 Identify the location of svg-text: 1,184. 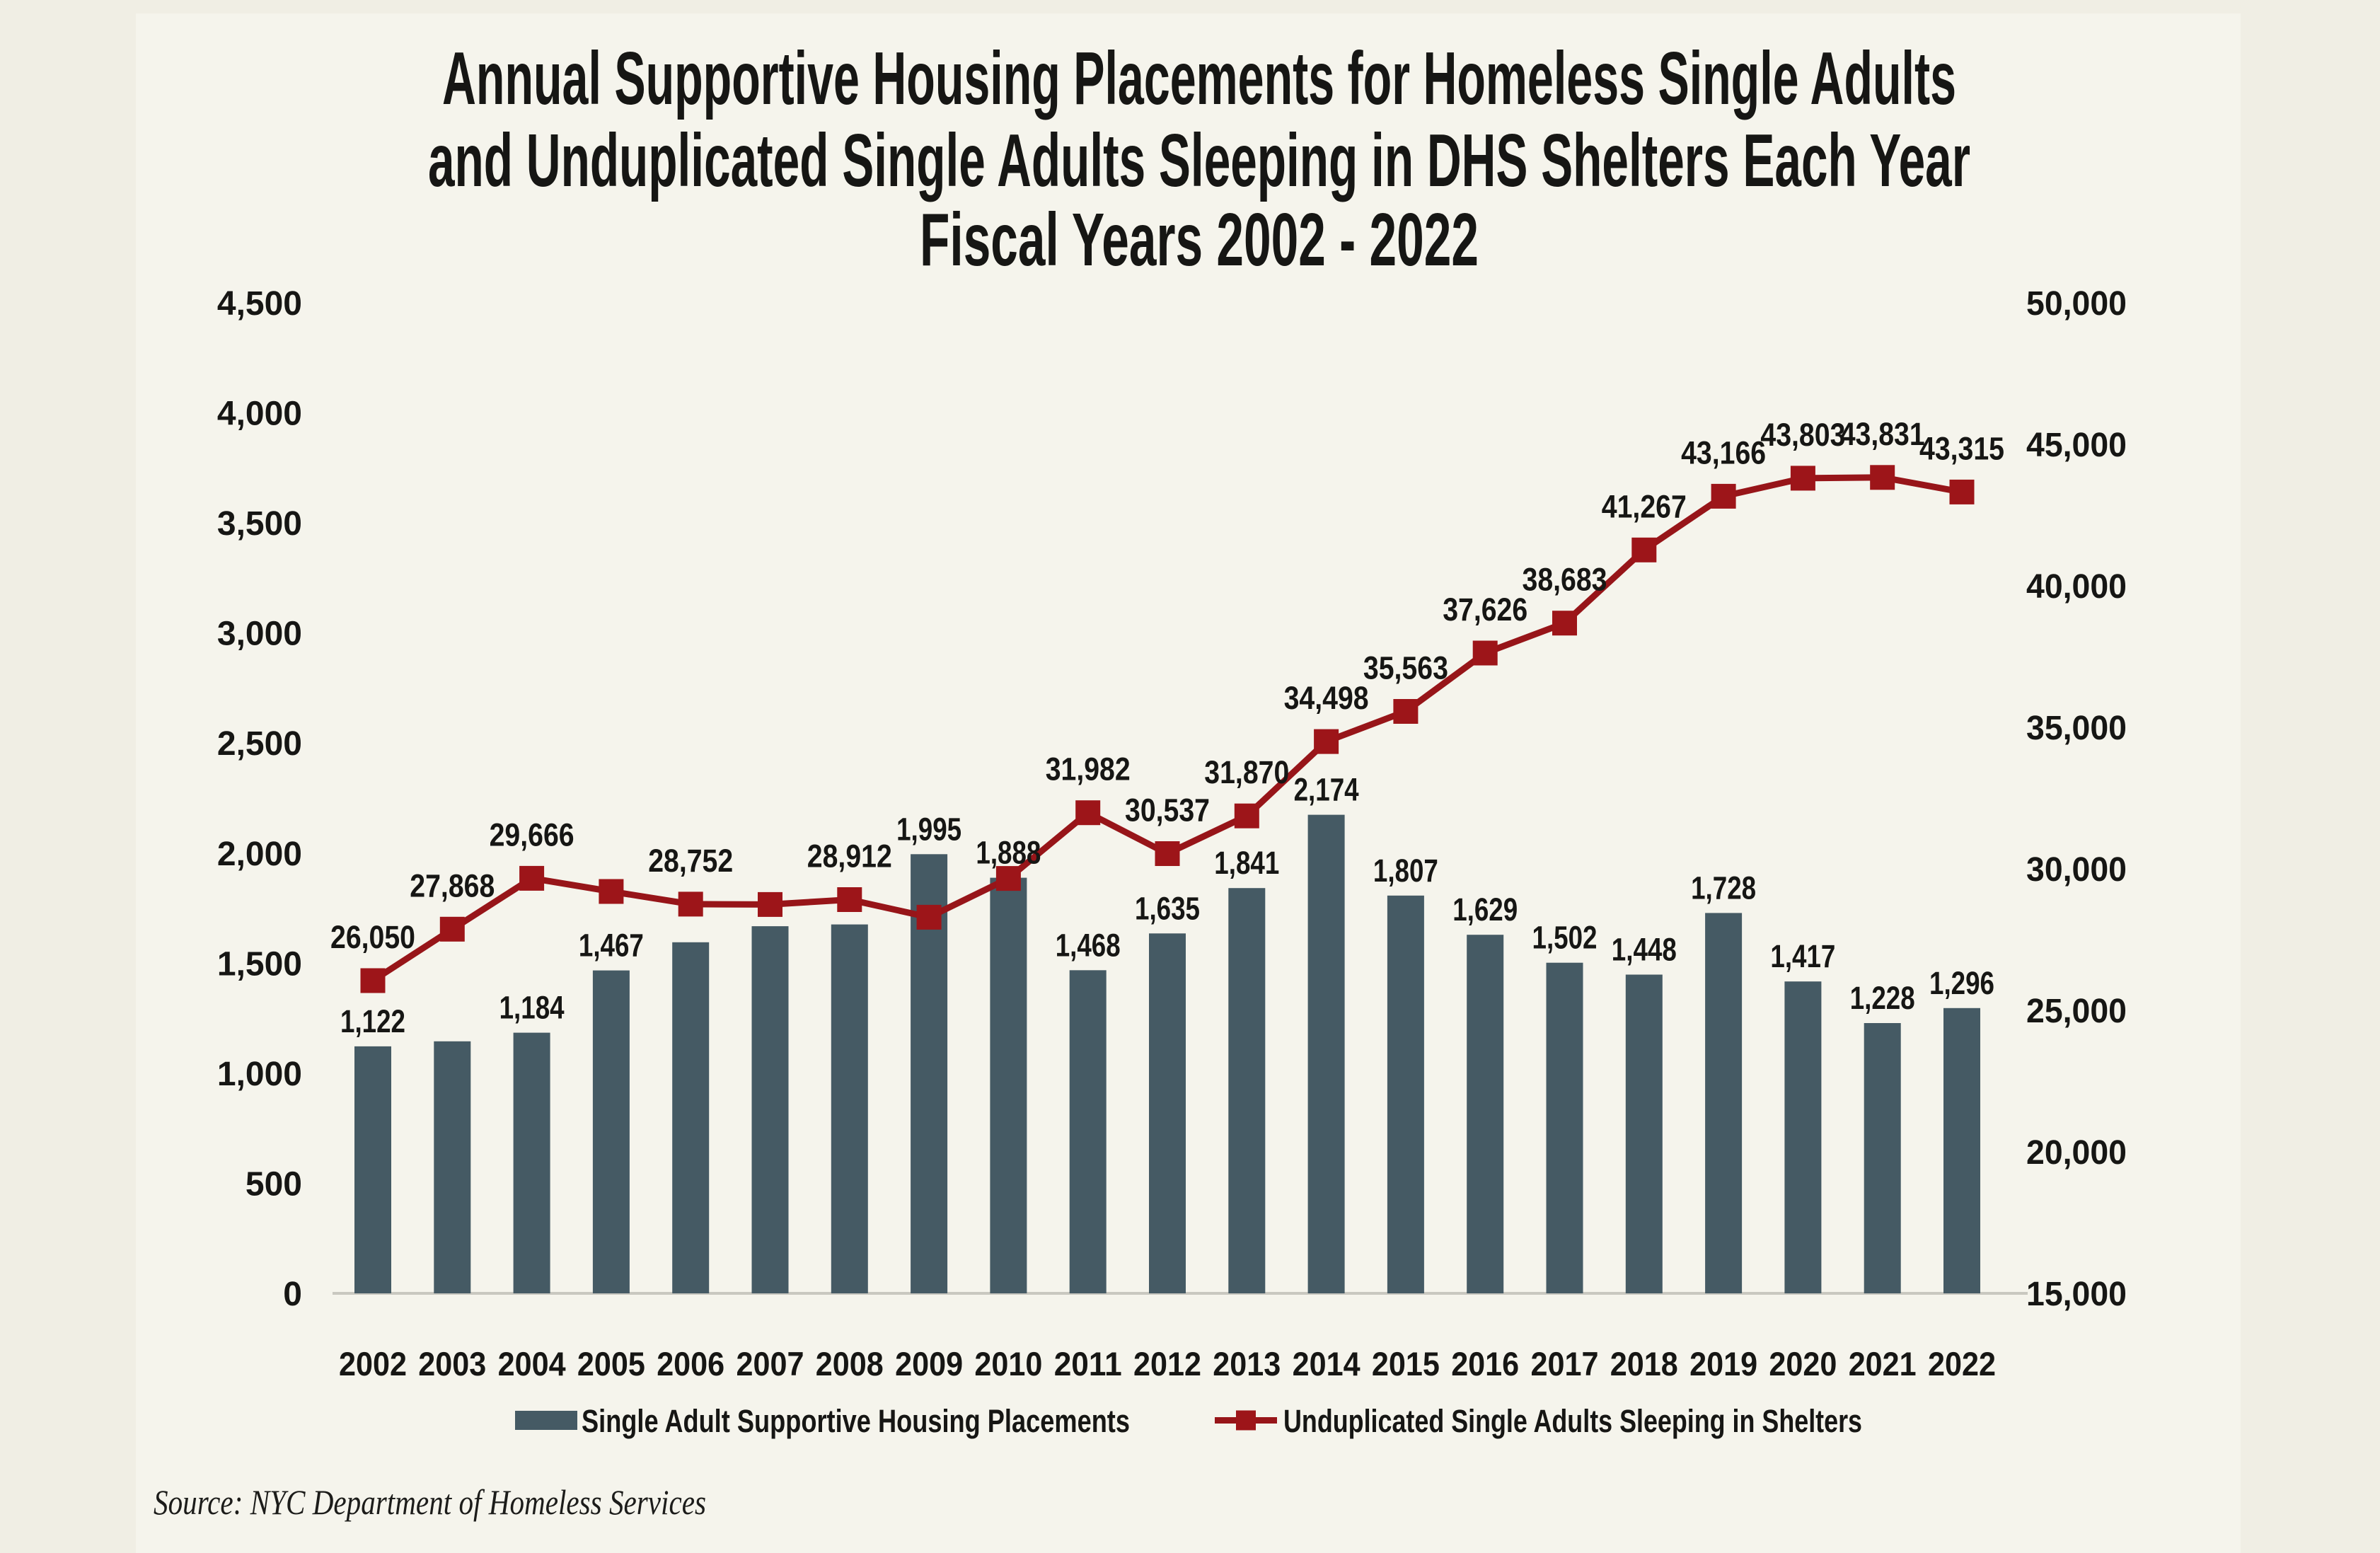
(532, 1008).